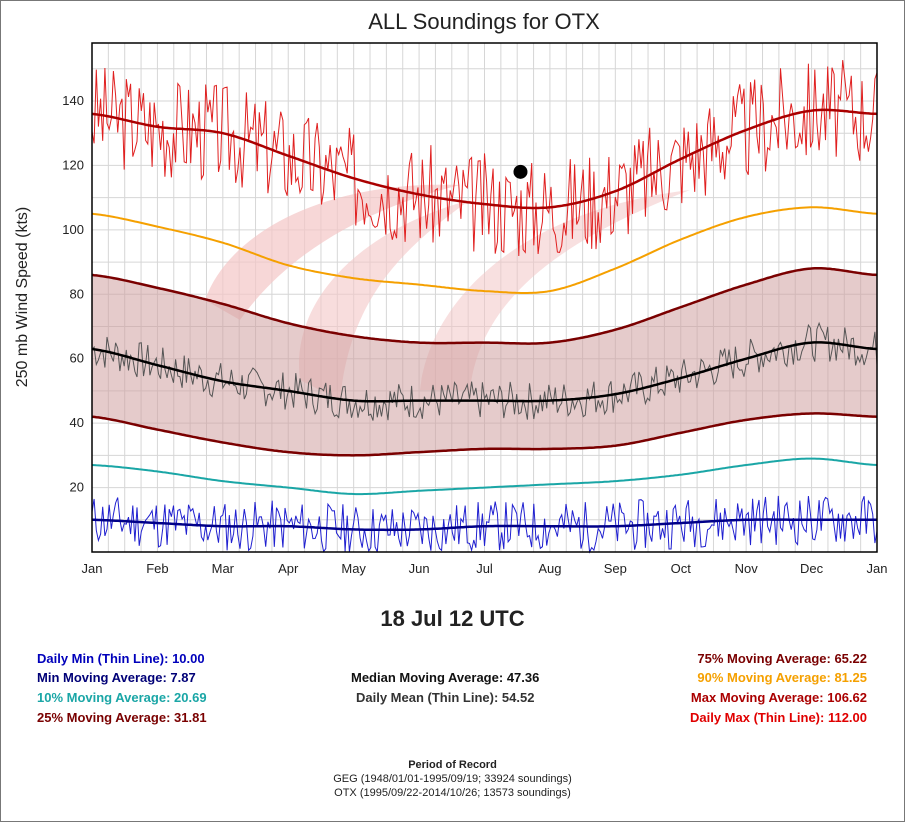  Describe the element at coordinates (190, 717) in the screenshot. I see `stat-value: 31.81` at that location.